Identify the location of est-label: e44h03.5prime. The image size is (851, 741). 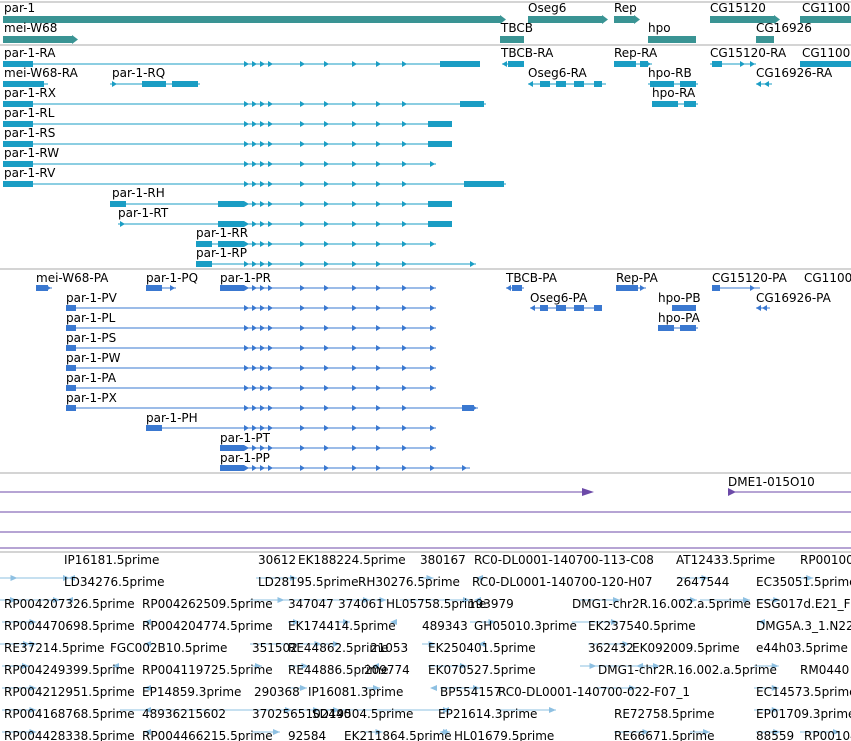
(802, 648).